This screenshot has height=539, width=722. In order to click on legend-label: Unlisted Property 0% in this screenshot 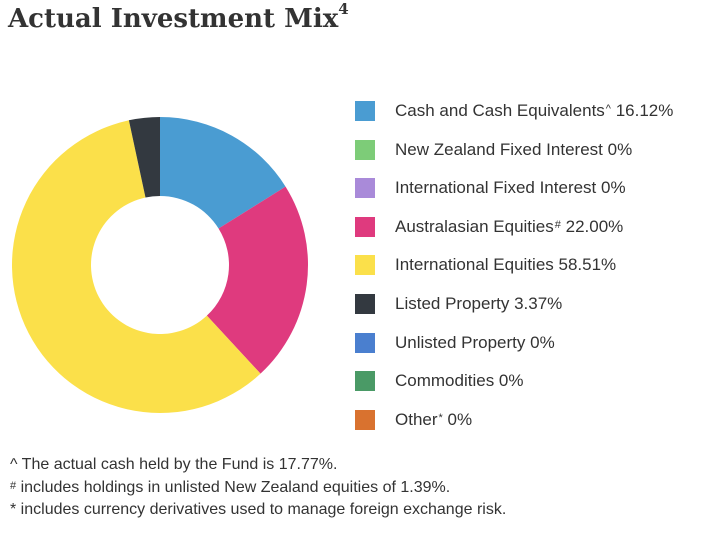, I will do `click(475, 343)`.